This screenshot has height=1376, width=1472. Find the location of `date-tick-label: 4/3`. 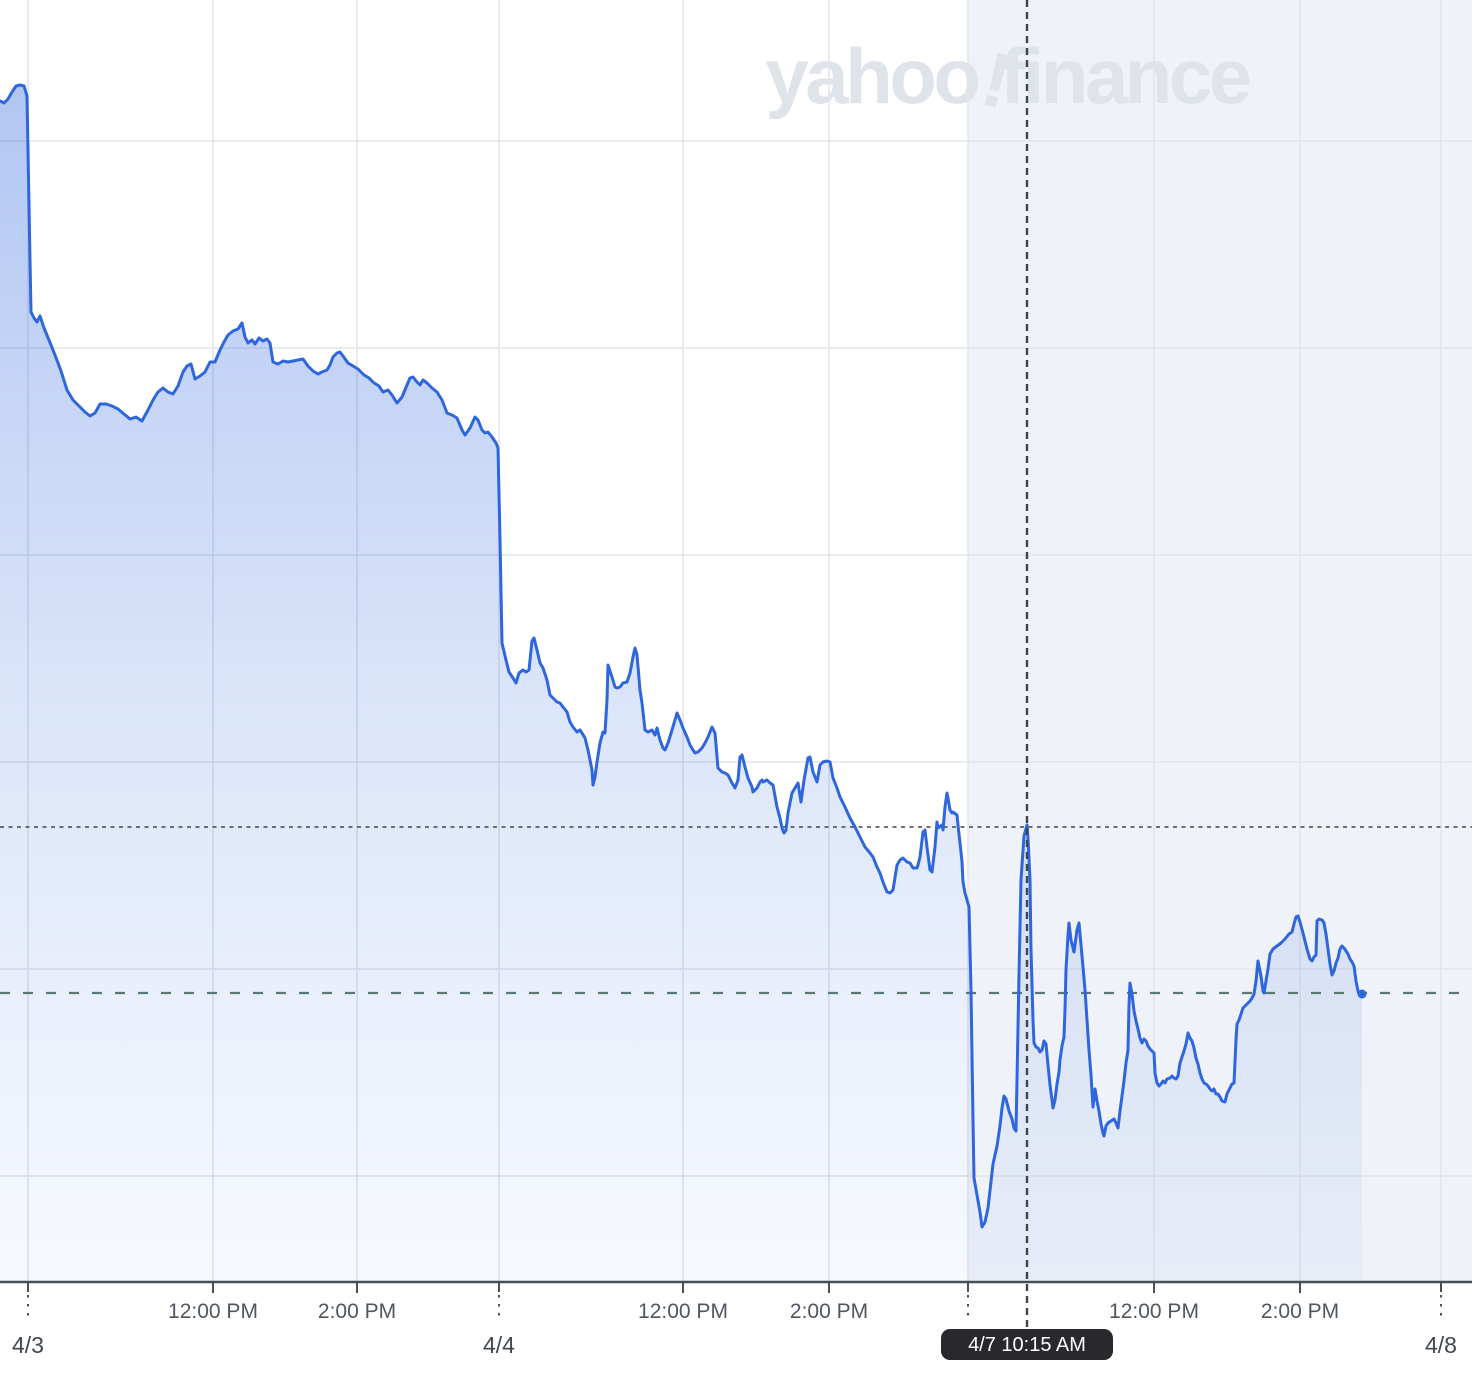

date-tick-label: 4/3 is located at coordinates (28, 1345).